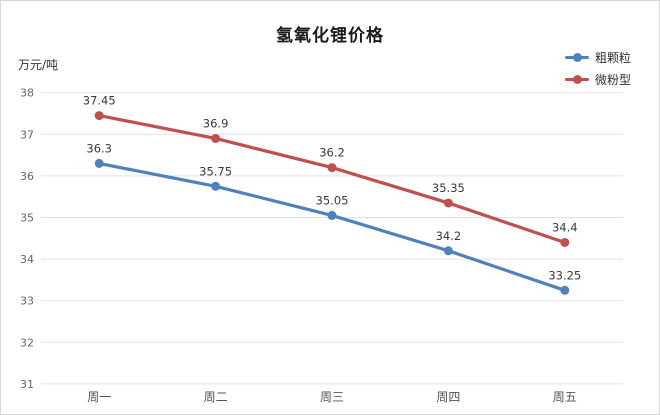 This screenshot has width=660, height=415. I want to click on data-point-label: 33.25, so click(564, 275).